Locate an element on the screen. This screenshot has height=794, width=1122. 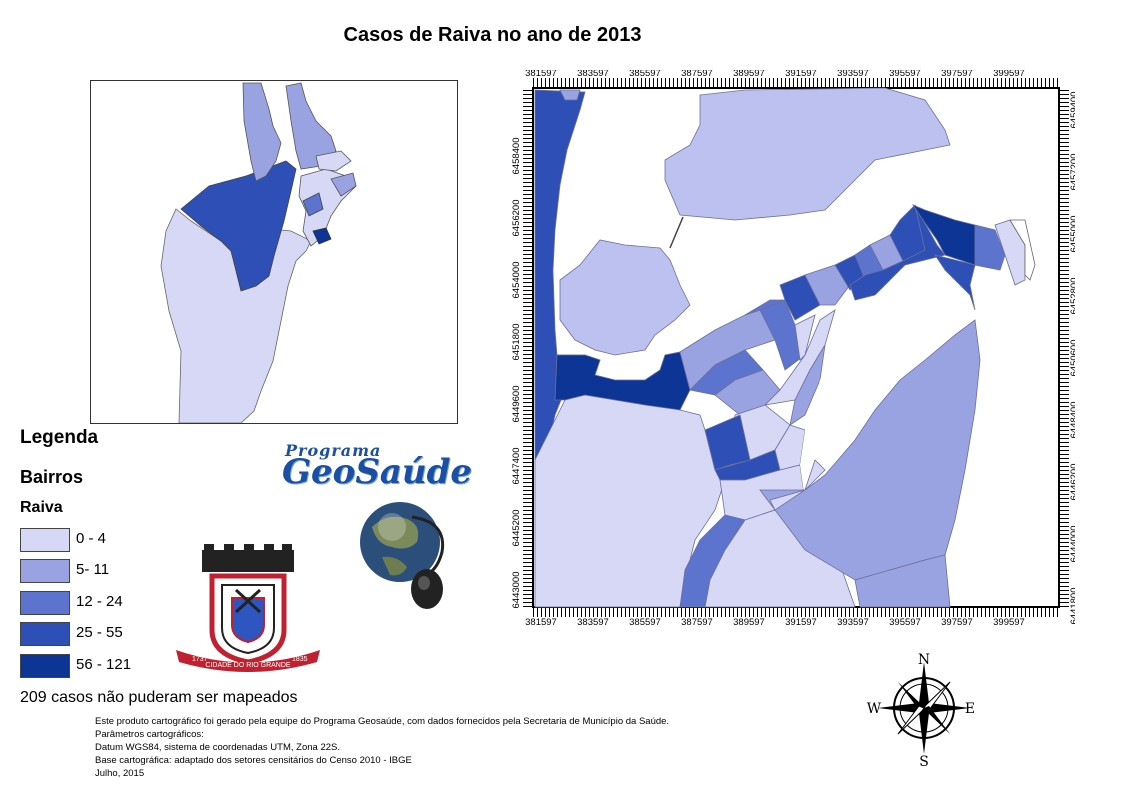
legend-label: 12 - 24 is located at coordinates (99, 601).